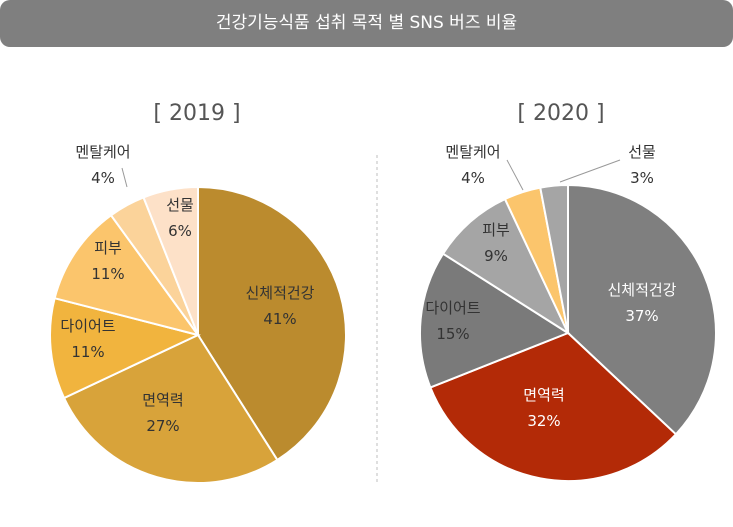 This screenshot has height=527, width=733. What do you see at coordinates (162, 426) in the screenshot?
I see `slice-label-value: 27%` at bounding box center [162, 426].